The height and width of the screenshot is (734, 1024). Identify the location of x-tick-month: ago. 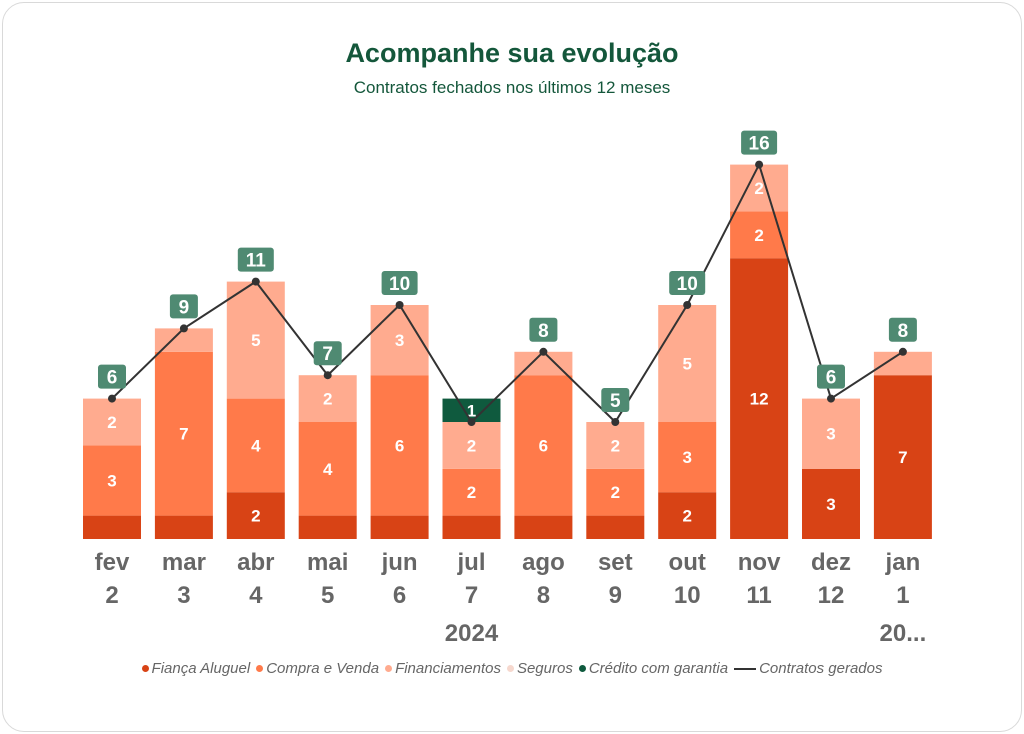
(543, 562).